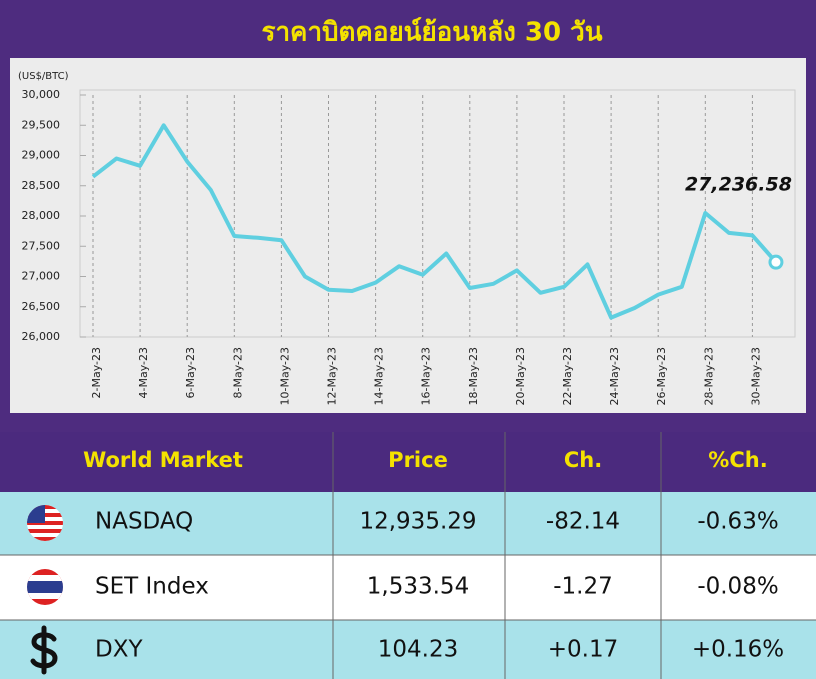  I want to click on y-tick-label: 30,000, so click(41, 94).